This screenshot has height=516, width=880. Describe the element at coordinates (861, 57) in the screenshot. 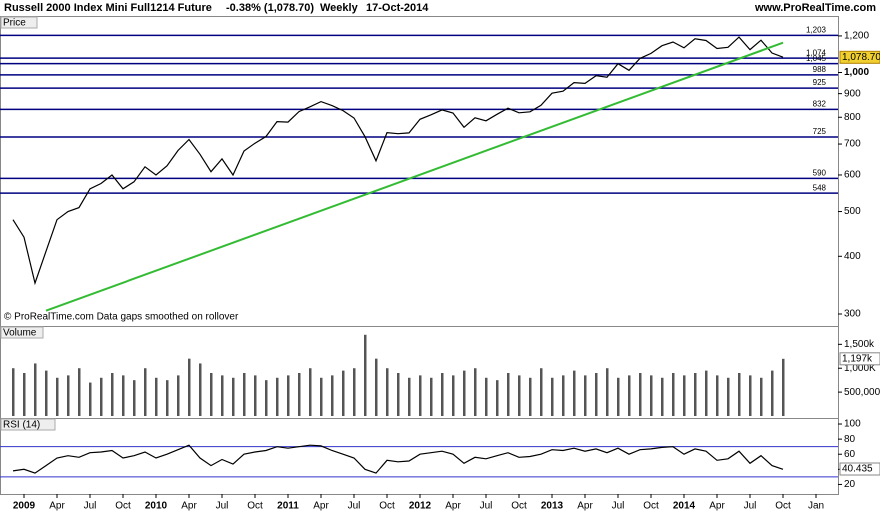

I see `last-value-label: 1,078.70` at that location.